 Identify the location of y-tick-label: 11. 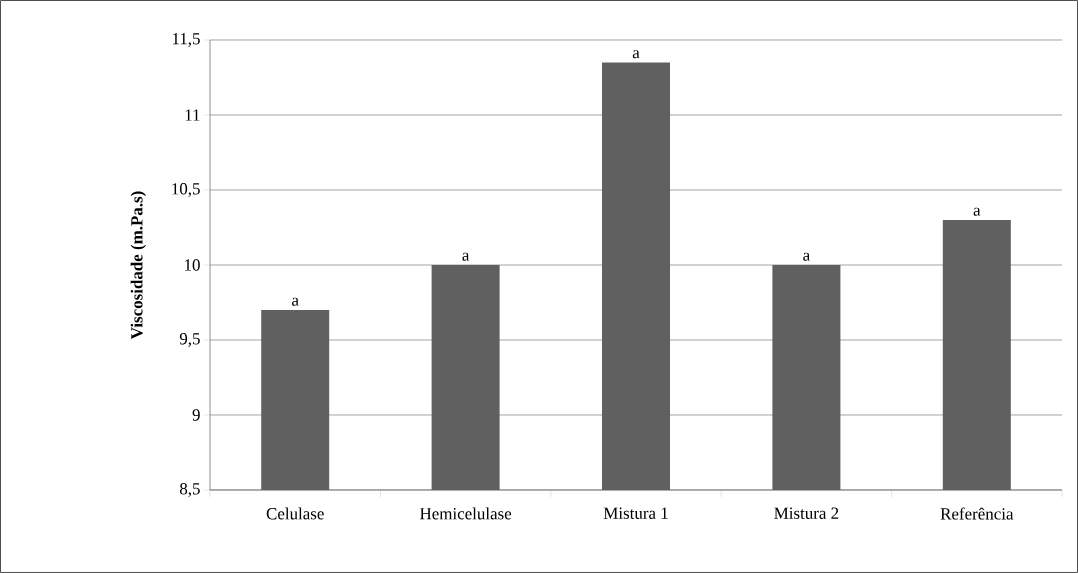
(192, 115).